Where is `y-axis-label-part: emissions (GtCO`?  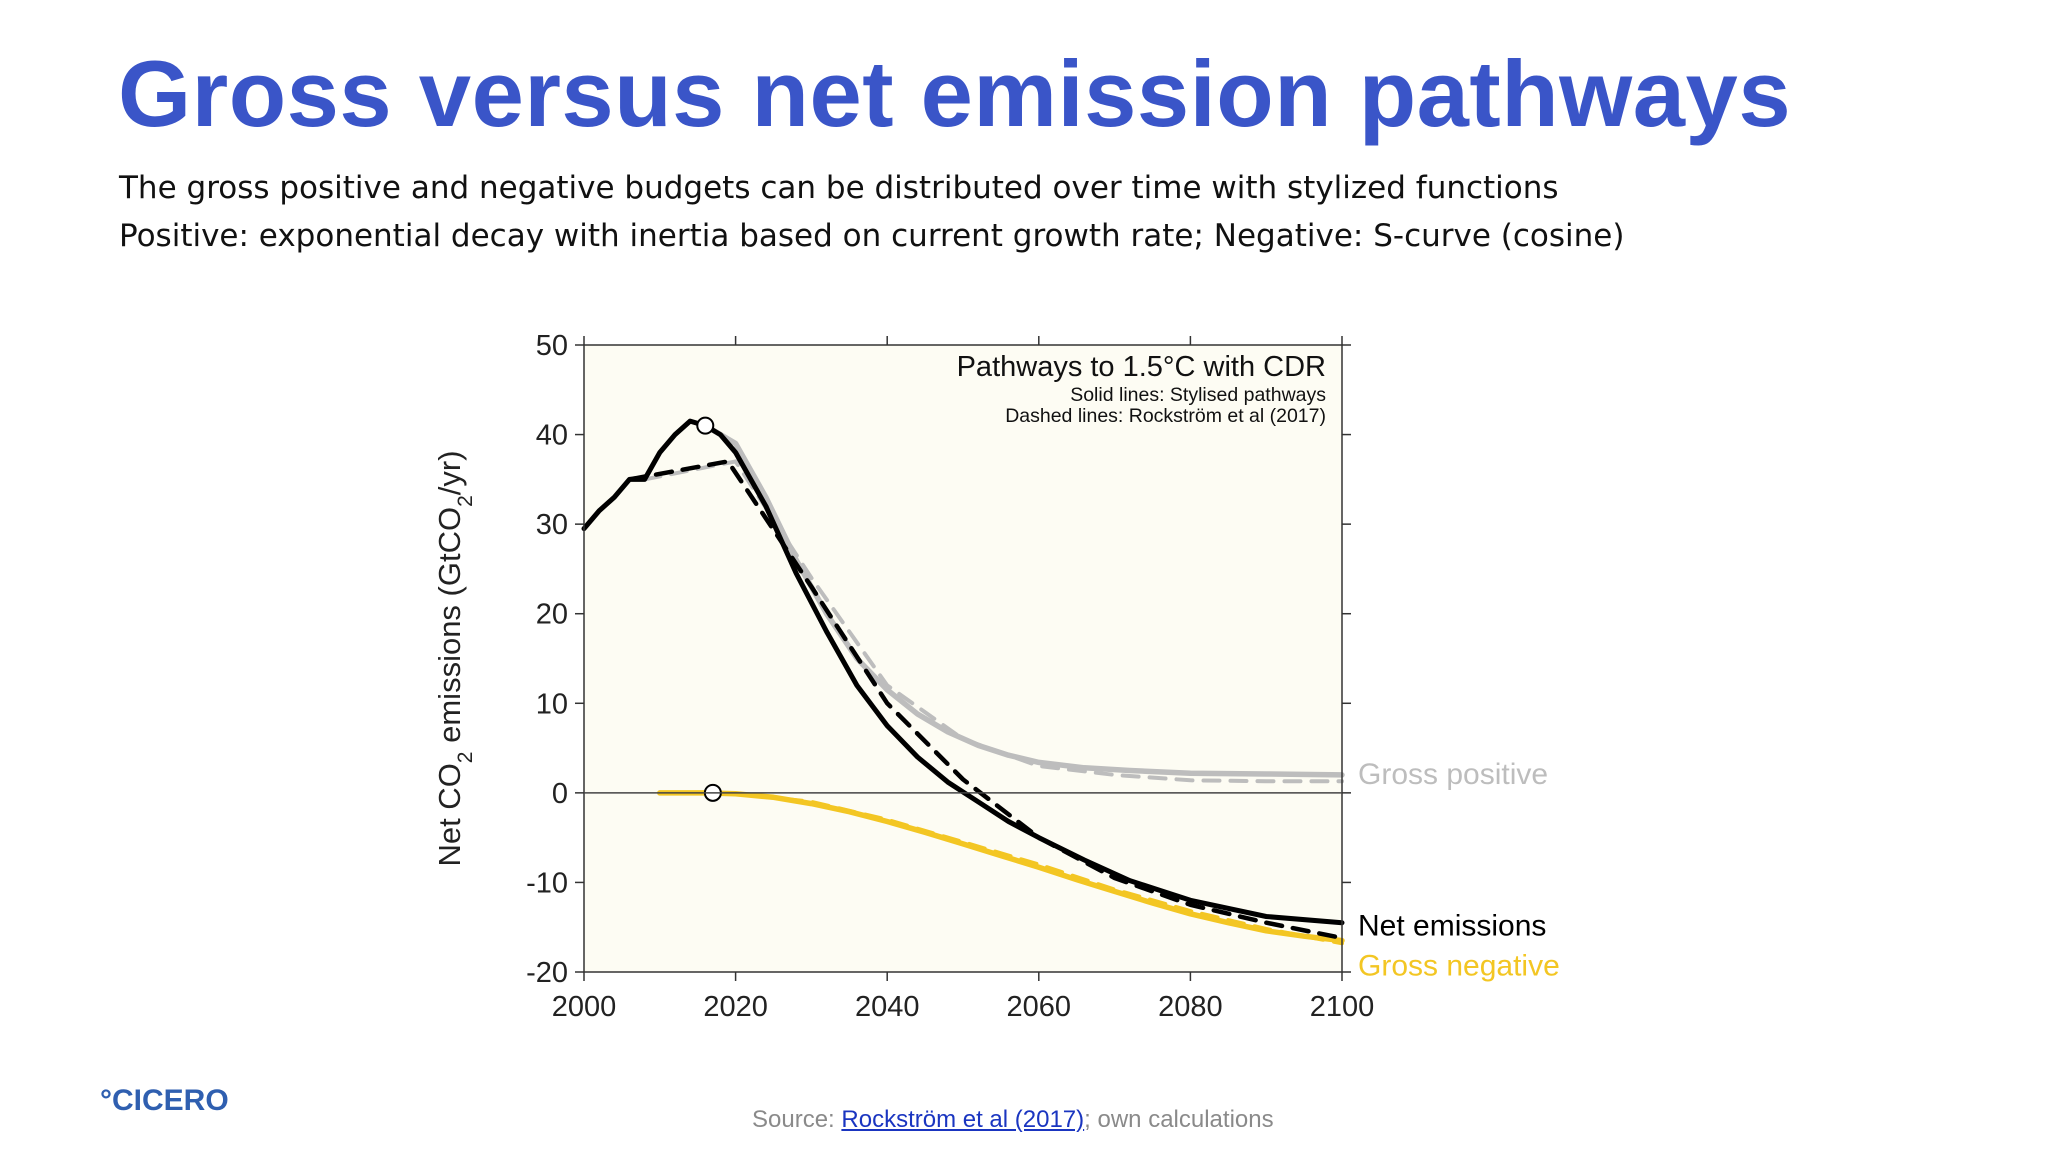
y-axis-label-part: emissions (GtCO is located at coordinates (449, 629).